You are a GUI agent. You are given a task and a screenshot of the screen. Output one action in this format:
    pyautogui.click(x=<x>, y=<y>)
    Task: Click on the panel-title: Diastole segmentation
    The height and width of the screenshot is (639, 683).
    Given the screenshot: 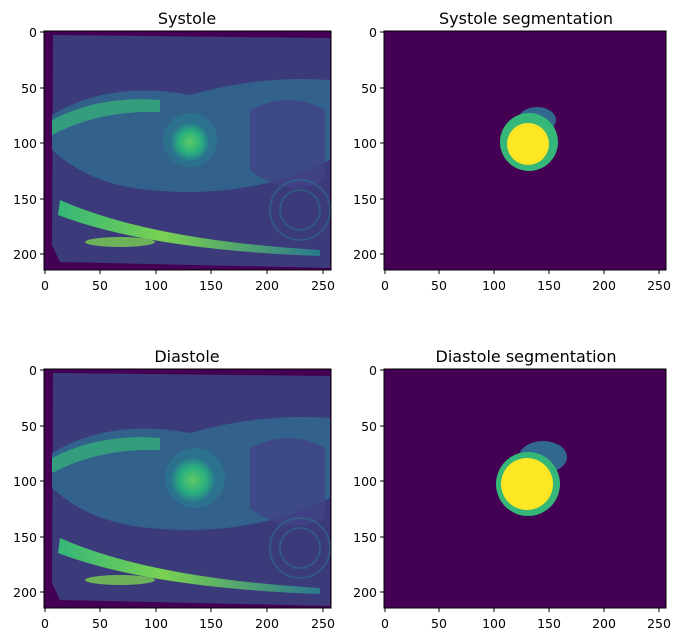 What is the action you would take?
    pyautogui.click(x=526, y=356)
    